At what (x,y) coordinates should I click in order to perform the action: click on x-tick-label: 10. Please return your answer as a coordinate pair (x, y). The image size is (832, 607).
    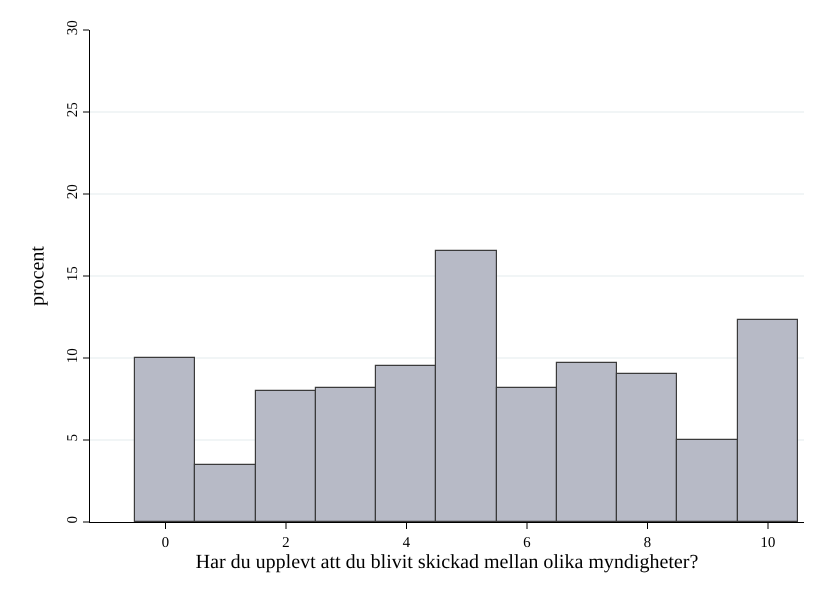
    Looking at the image, I should click on (768, 543).